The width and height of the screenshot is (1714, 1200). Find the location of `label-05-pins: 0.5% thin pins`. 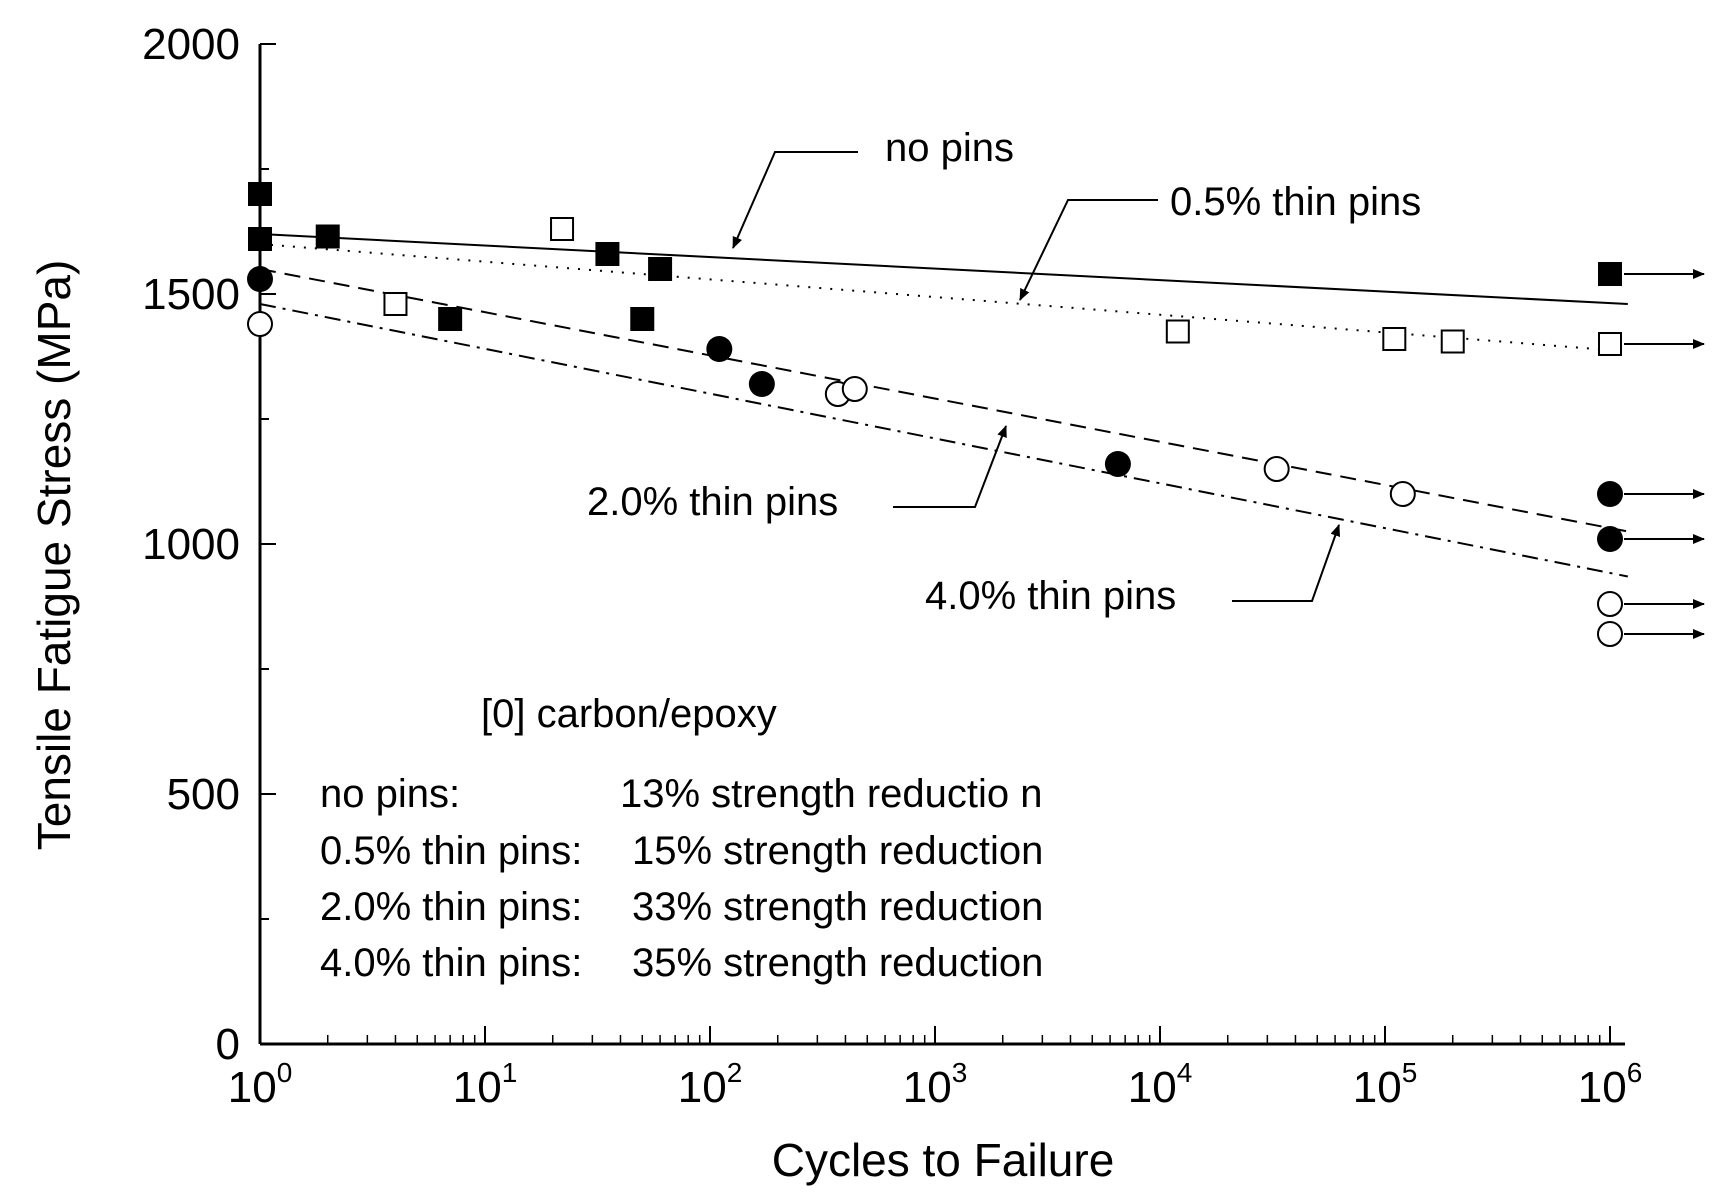

label-05-pins: 0.5% thin pins is located at coordinates (1295, 202).